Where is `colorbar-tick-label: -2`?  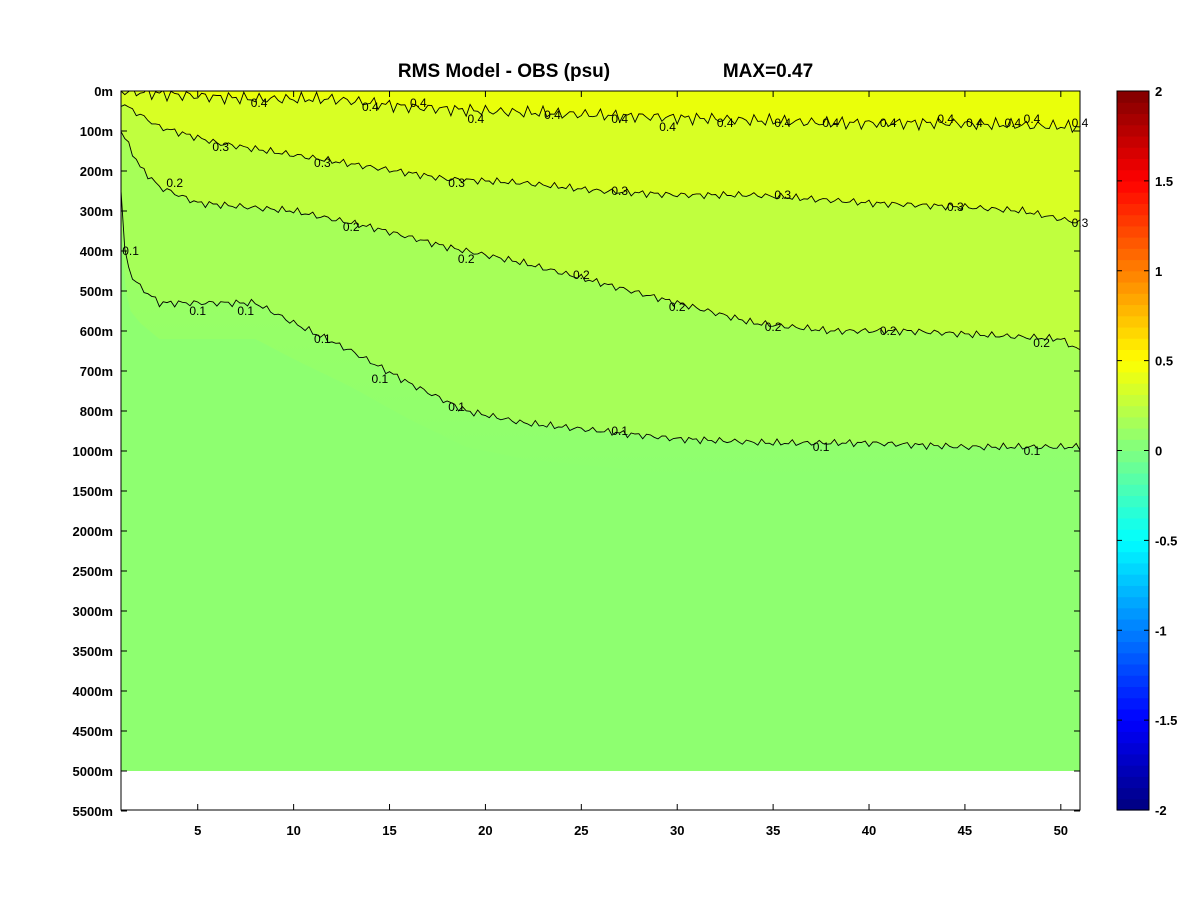 colorbar-tick-label: -2 is located at coordinates (1161, 810).